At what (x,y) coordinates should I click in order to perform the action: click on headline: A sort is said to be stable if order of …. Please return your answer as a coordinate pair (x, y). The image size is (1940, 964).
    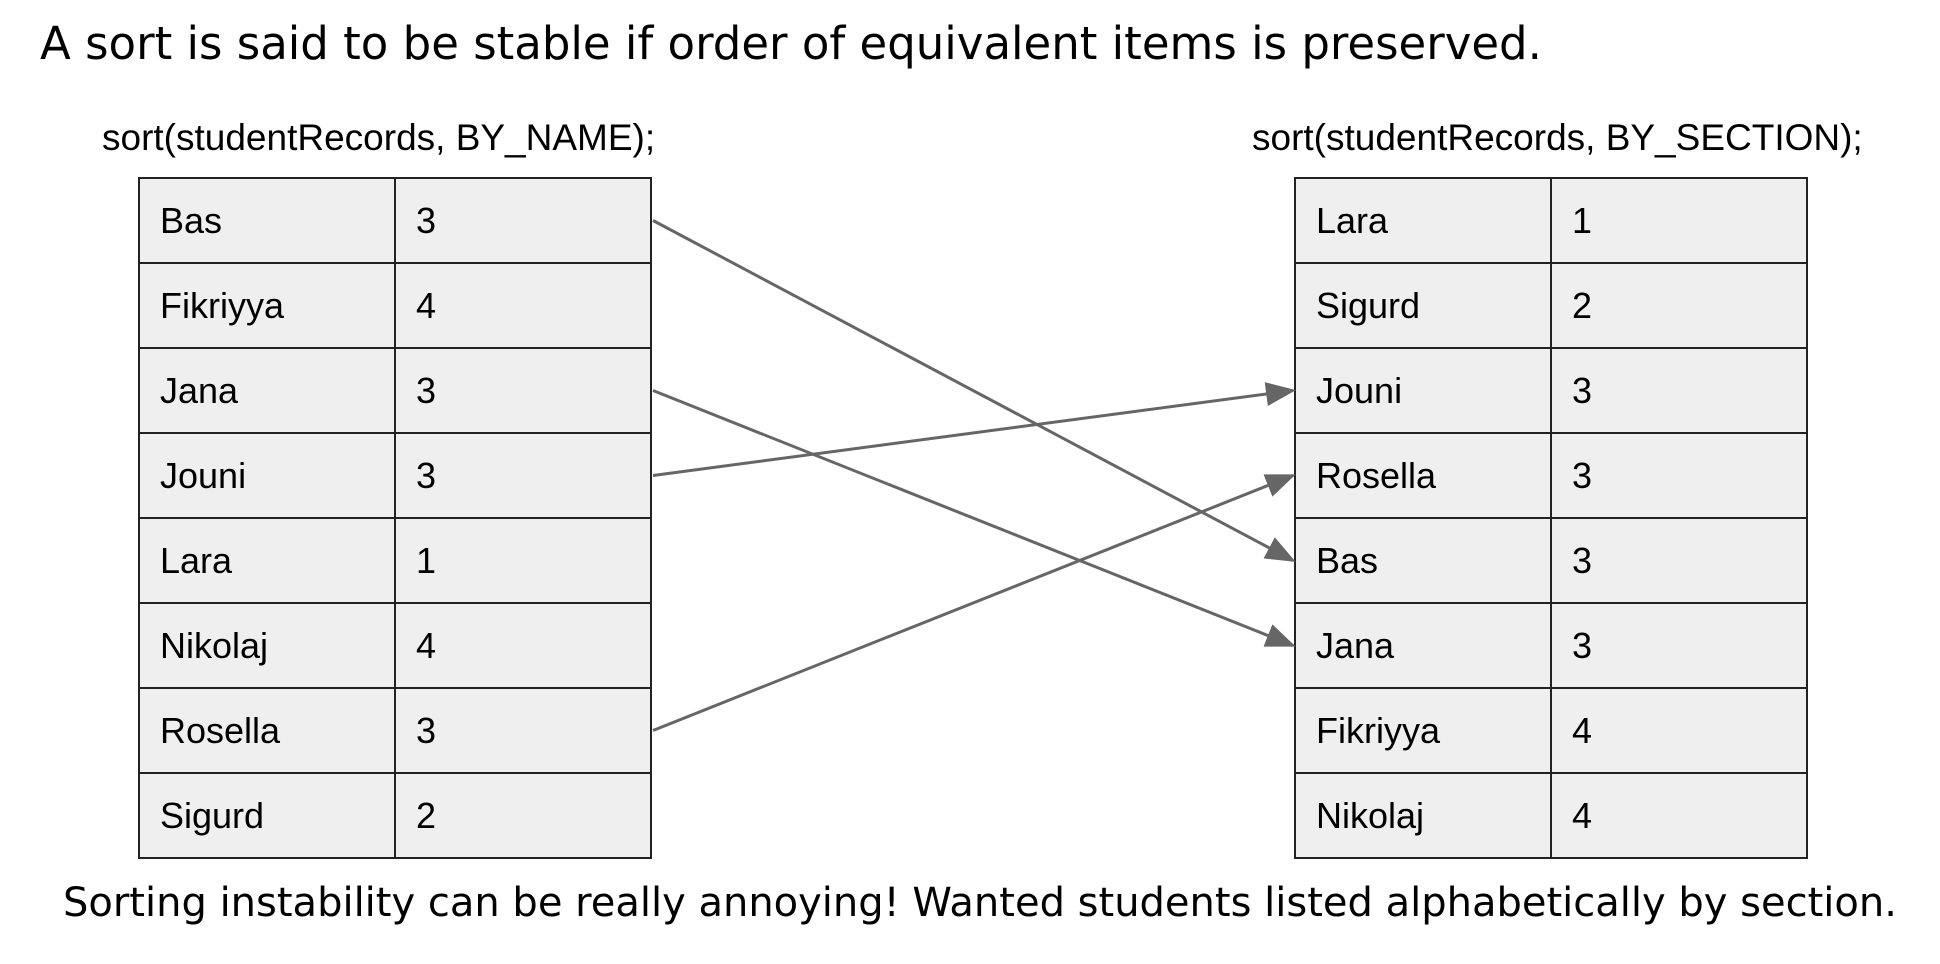
    Looking at the image, I should click on (791, 43).